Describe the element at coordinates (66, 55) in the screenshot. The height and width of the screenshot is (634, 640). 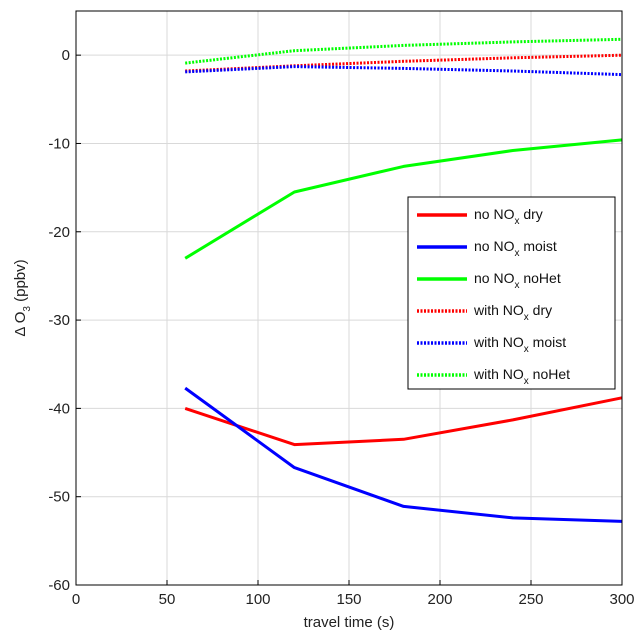
I see `y-tick-label: 0` at that location.